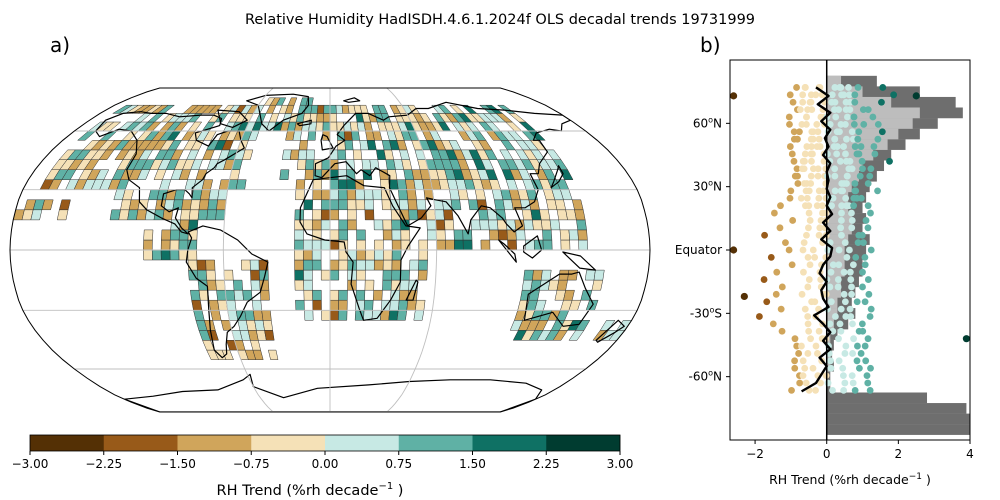 The height and width of the screenshot is (500, 1000). I want to click on y-tick-label: -60oN, so click(706, 376).